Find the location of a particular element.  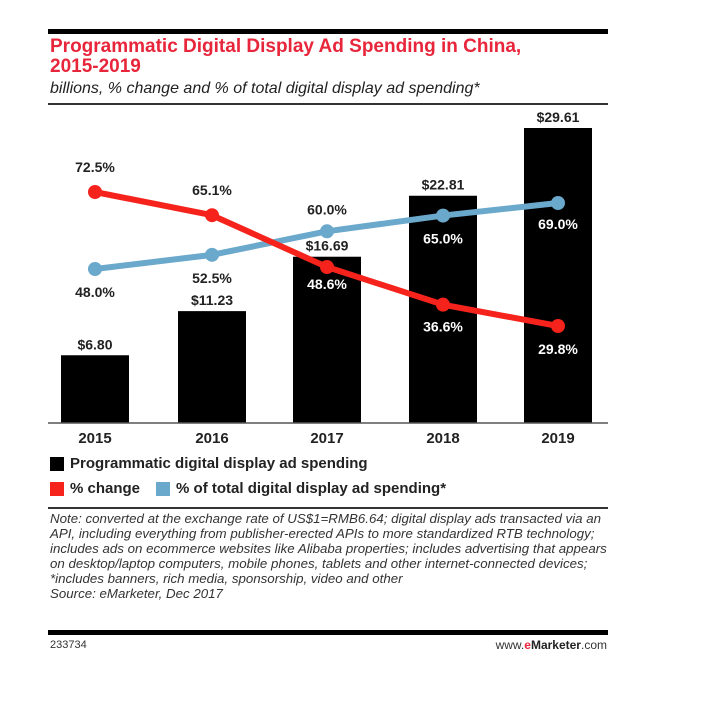

brand-suffix: .com is located at coordinates (593, 645).